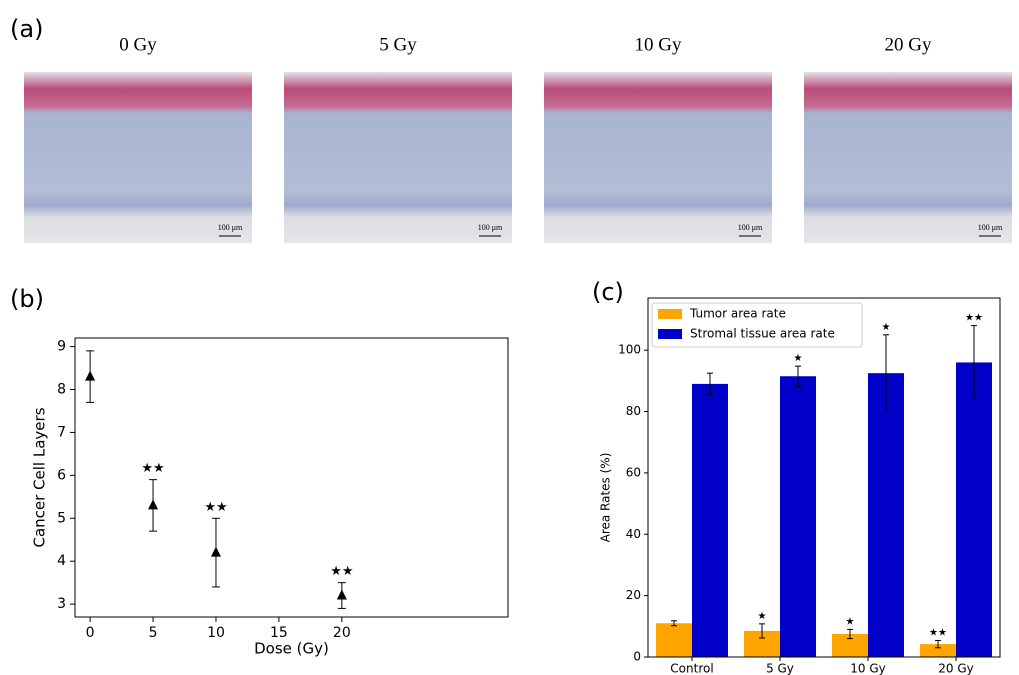 The height and width of the screenshot is (675, 1019). I want to click on y-tick-label: 40, so click(633, 534).